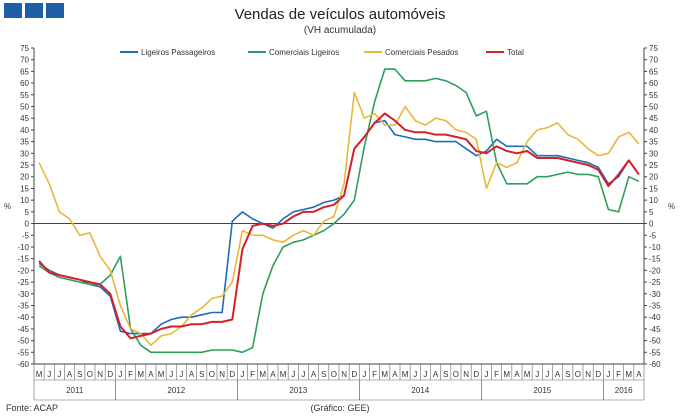 The height and width of the screenshot is (419, 680). What do you see at coordinates (651, 212) in the screenshot?
I see `y-tick-label-right: 5` at bounding box center [651, 212].